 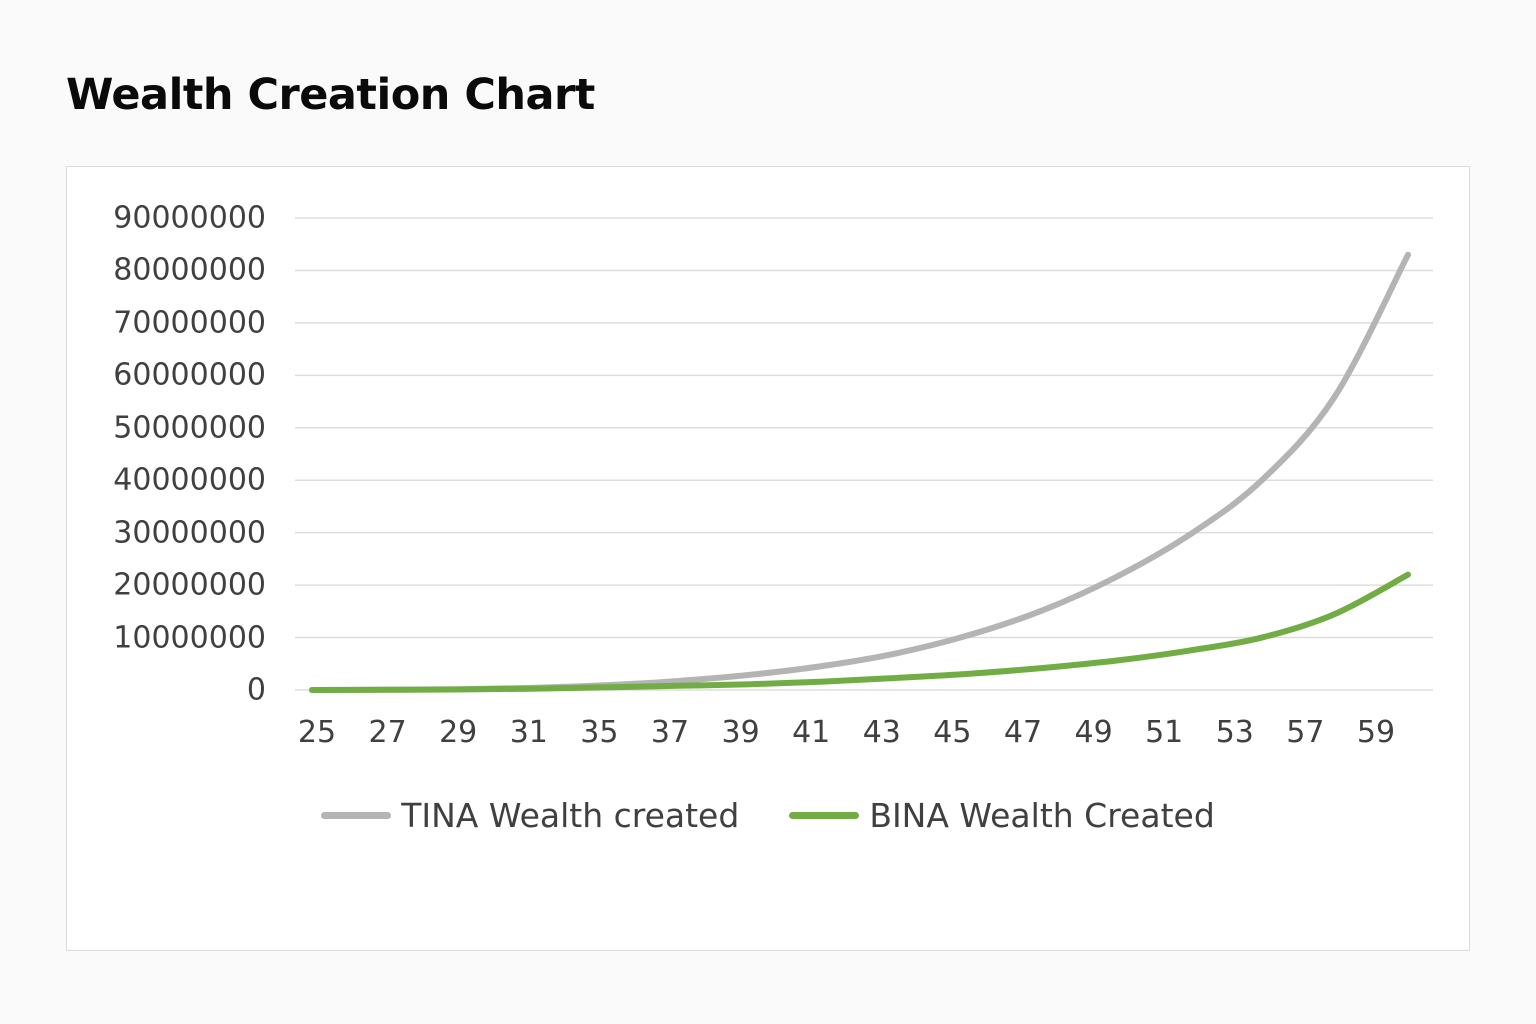 What do you see at coordinates (1234, 732) in the screenshot?
I see `x-tick-label: 53` at bounding box center [1234, 732].